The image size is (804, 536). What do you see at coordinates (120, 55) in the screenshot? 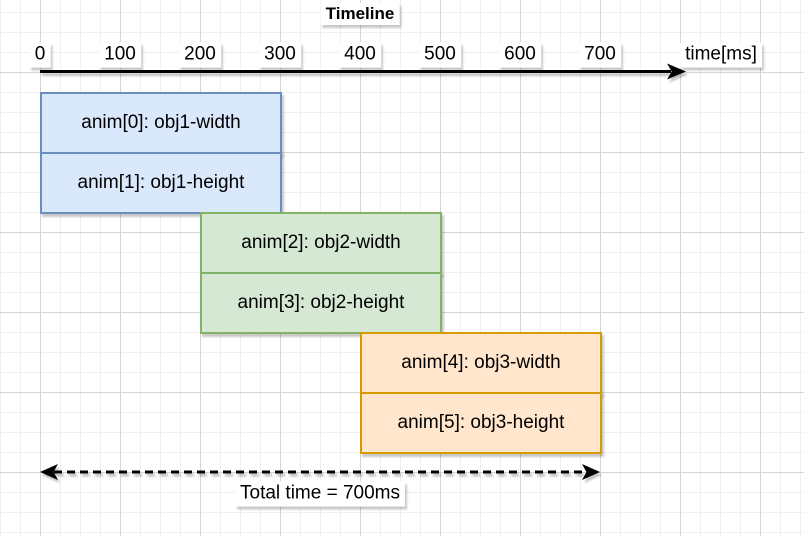
I see `tick-label-100: 100` at bounding box center [120, 55].